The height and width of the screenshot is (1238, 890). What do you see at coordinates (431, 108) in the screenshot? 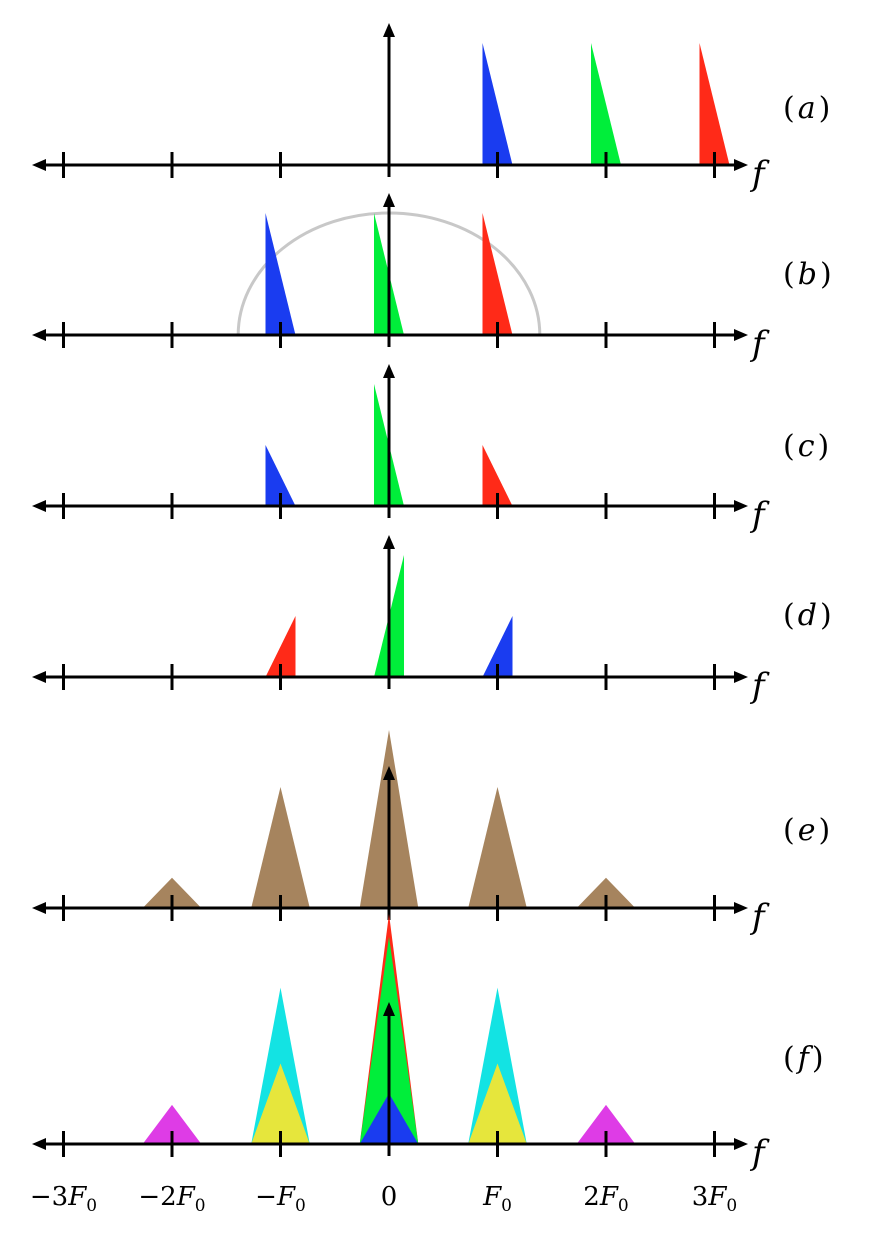
I see `panel-a: f (a)` at bounding box center [431, 108].